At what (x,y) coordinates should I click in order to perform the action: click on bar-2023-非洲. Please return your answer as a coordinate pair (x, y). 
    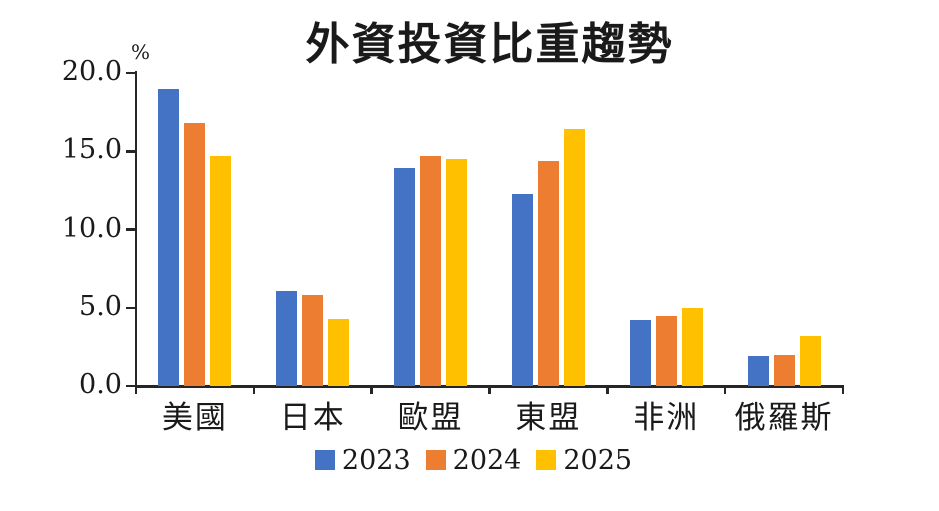
    Looking at the image, I should click on (640, 353).